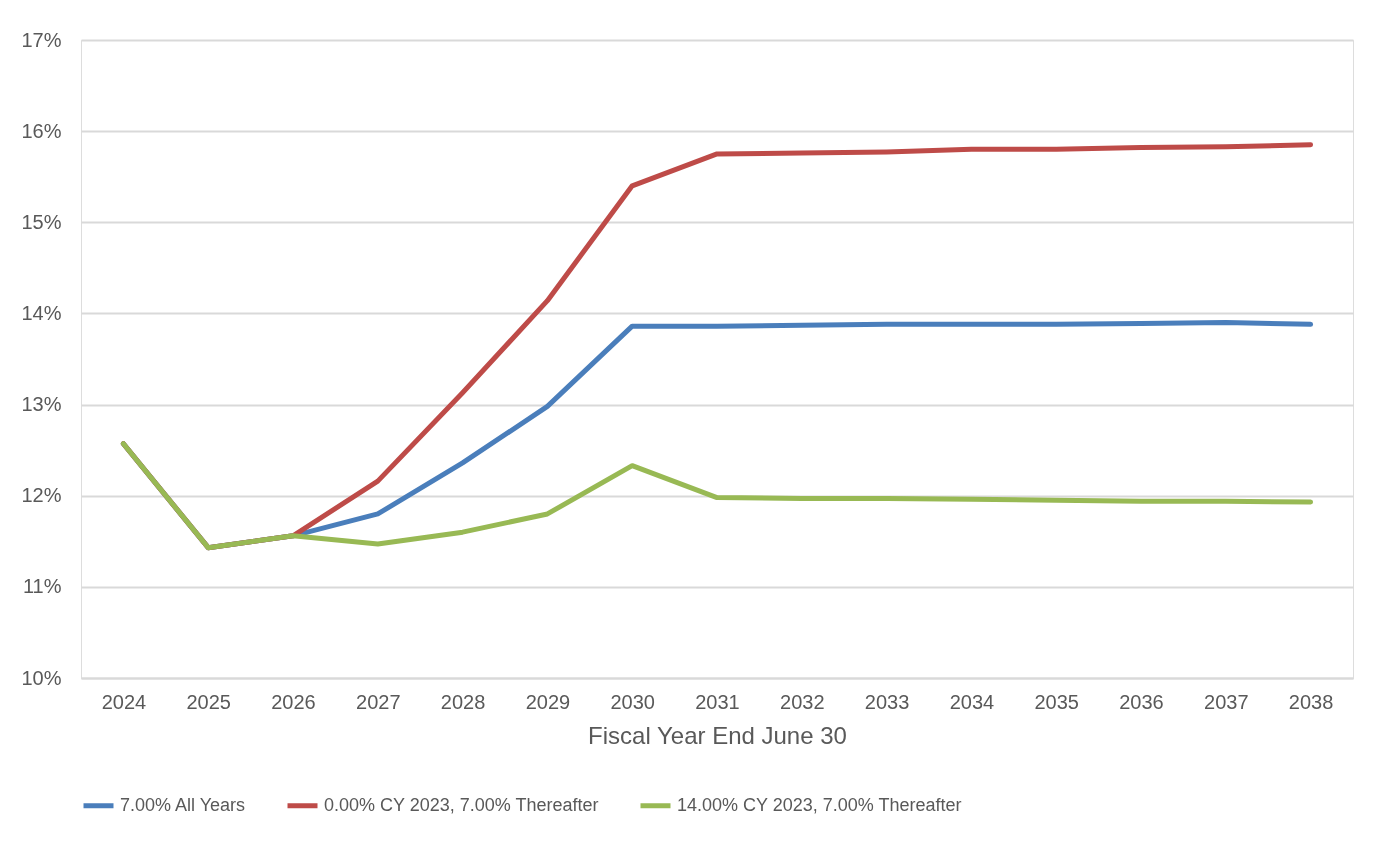  I want to click on x-tick-label: 2027, so click(378, 701).